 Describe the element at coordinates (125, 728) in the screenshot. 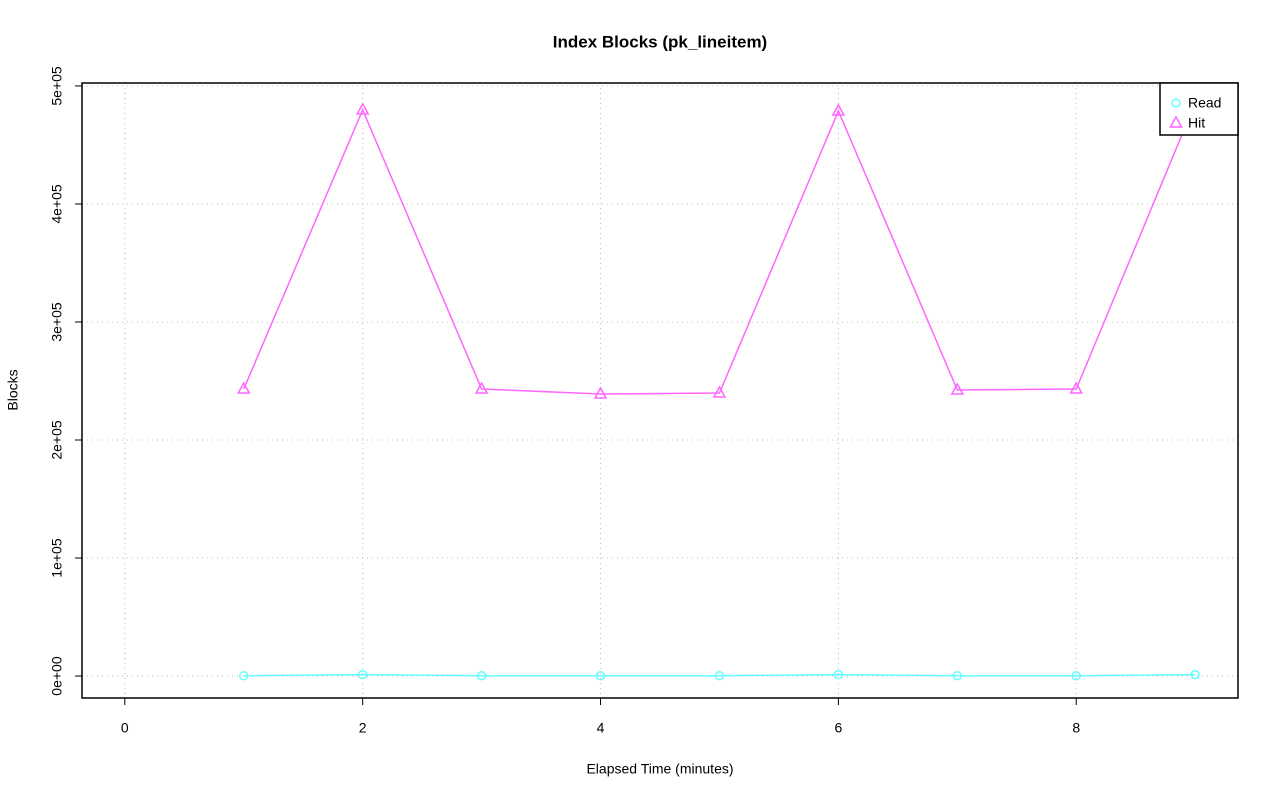

I see `x-tick-label: 0` at that location.